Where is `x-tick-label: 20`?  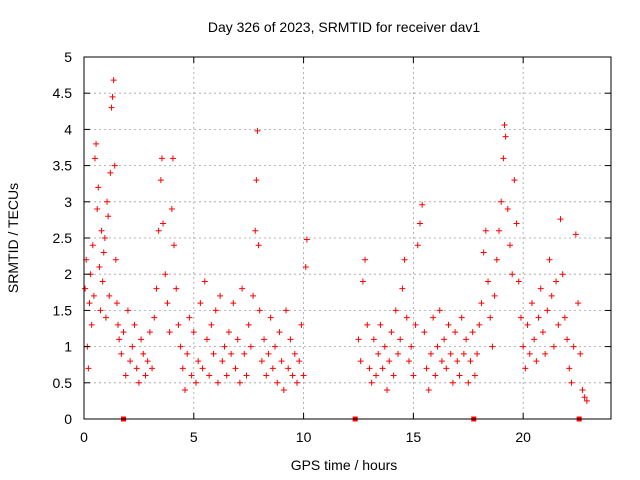
x-tick-label: 20 is located at coordinates (523, 437).